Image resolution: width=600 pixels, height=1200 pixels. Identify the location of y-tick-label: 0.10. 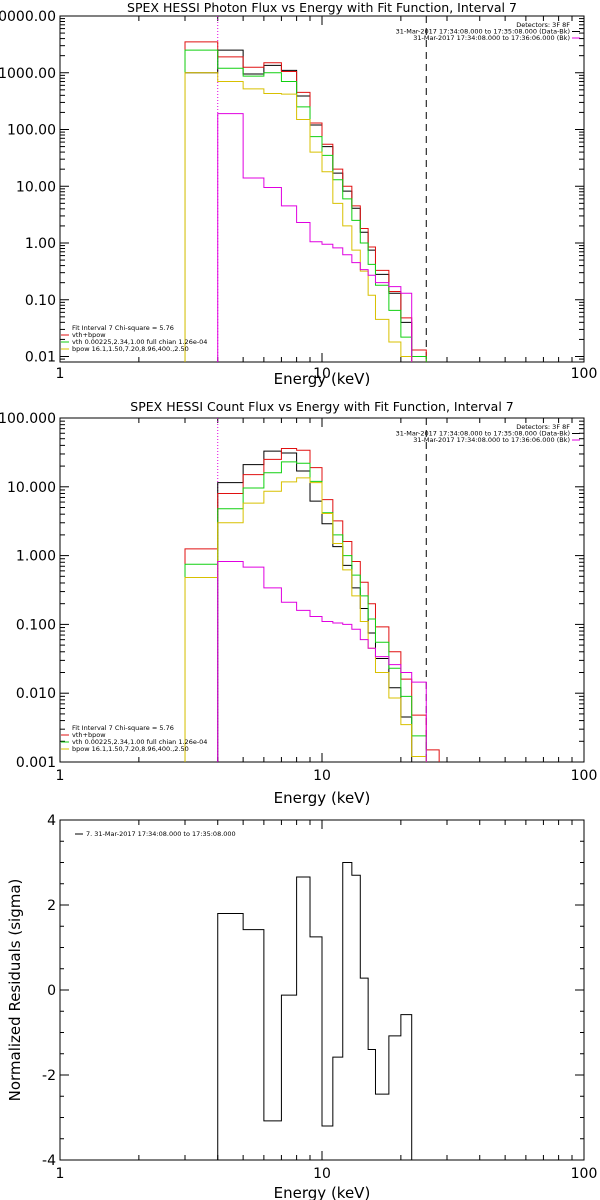
(40, 301).